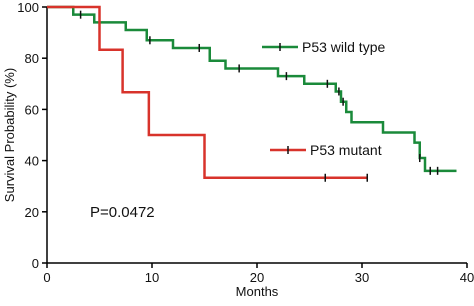 The image size is (474, 306). What do you see at coordinates (35, 263) in the screenshot?
I see `y-tick-label: 0` at bounding box center [35, 263].